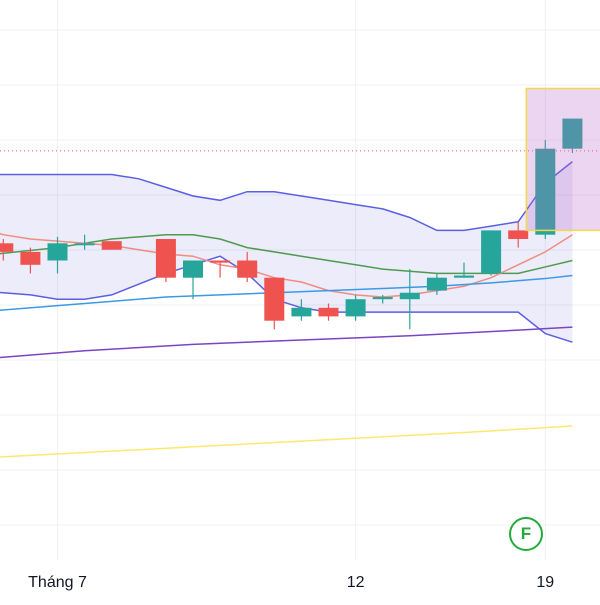 The image size is (600, 605). I want to click on highlight-zone, so click(562, 159).